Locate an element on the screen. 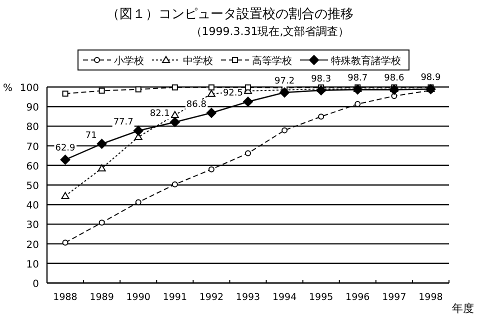  x-tick-label: 1994 is located at coordinates (284, 297).